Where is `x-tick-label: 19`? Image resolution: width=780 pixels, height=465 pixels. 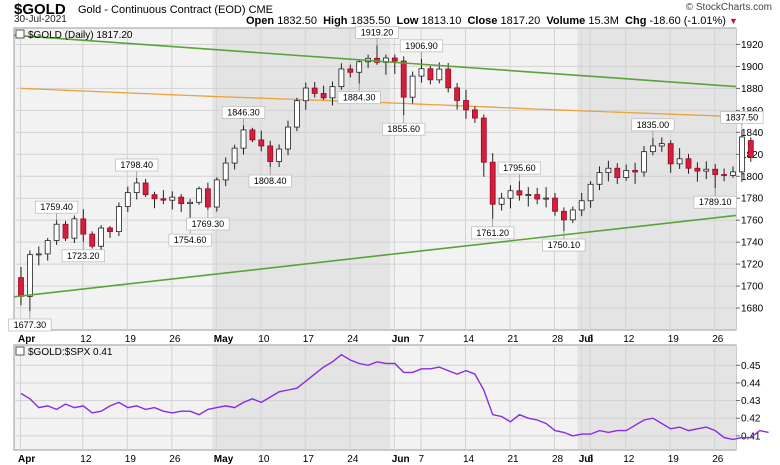
x-tick-label: 19 is located at coordinates (131, 339).